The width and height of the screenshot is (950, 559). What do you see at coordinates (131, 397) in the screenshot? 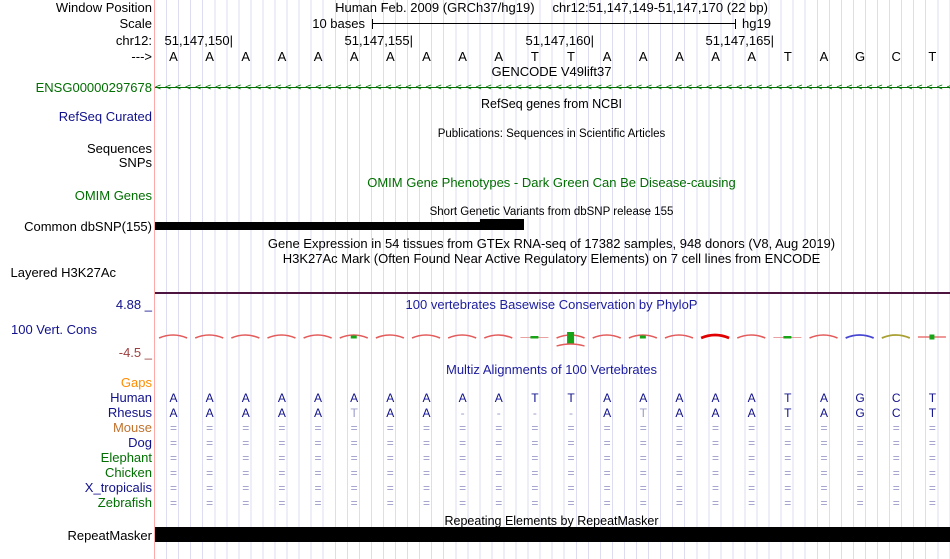
I see `species-label-human: Human` at bounding box center [131, 397].